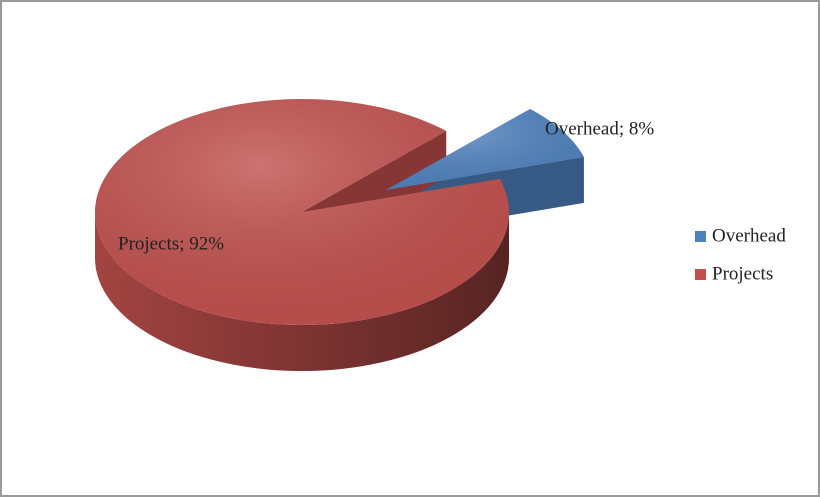 The height and width of the screenshot is (497, 820). What do you see at coordinates (749, 235) in the screenshot?
I see `legend-label: Overhead` at bounding box center [749, 235].